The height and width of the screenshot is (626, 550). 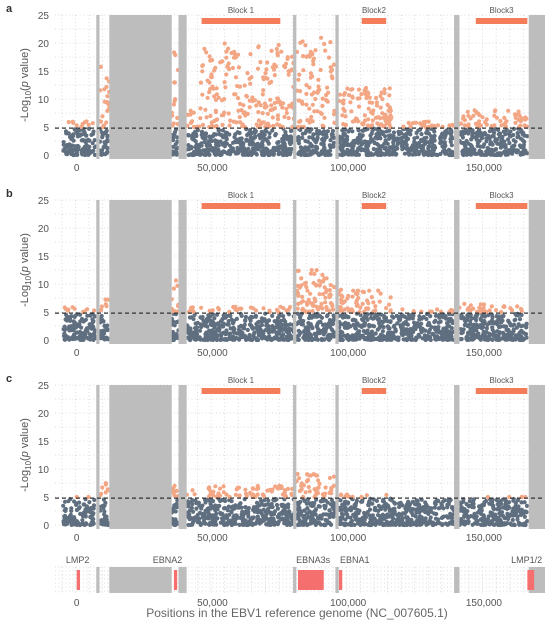 I want to click on x-tick-label: 100,000, so click(x=348, y=168).